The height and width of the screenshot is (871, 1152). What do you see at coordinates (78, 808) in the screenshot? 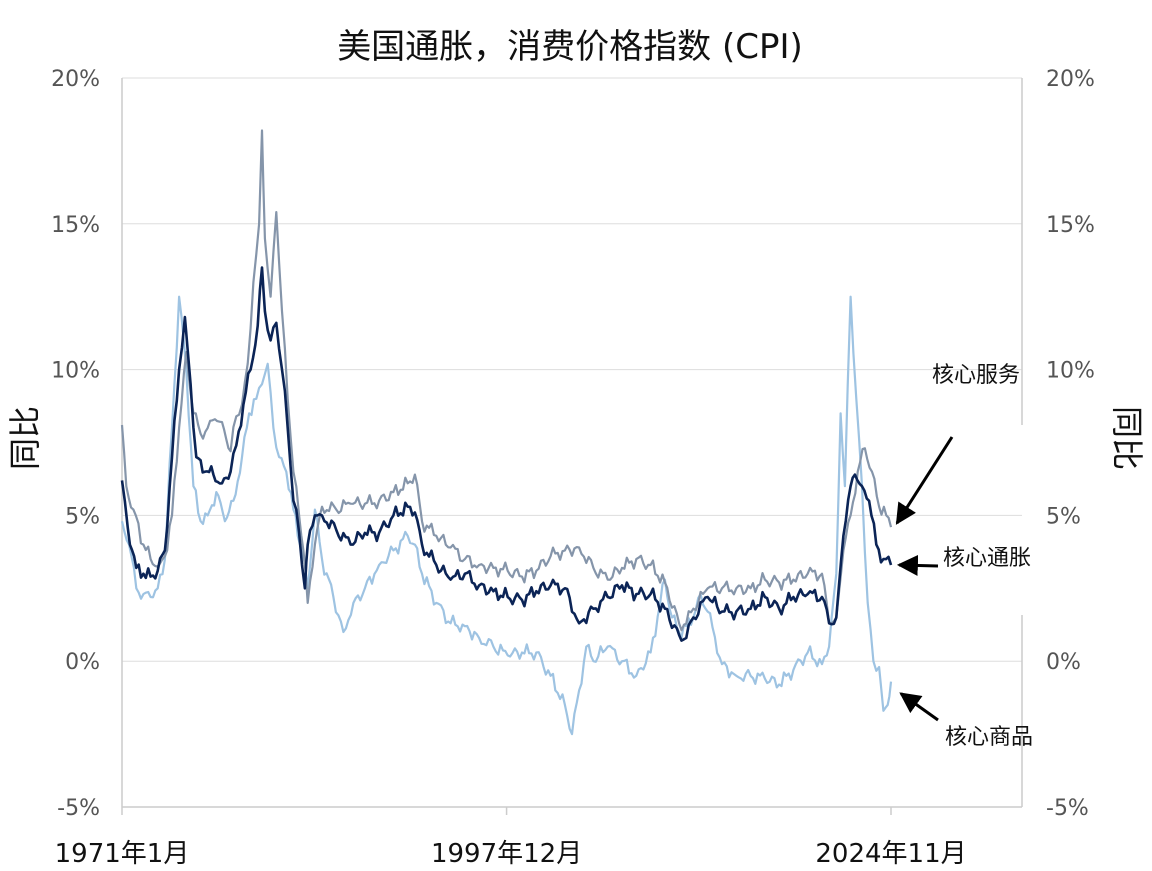
I see `y-tick-label-left: -5%` at bounding box center [78, 808].